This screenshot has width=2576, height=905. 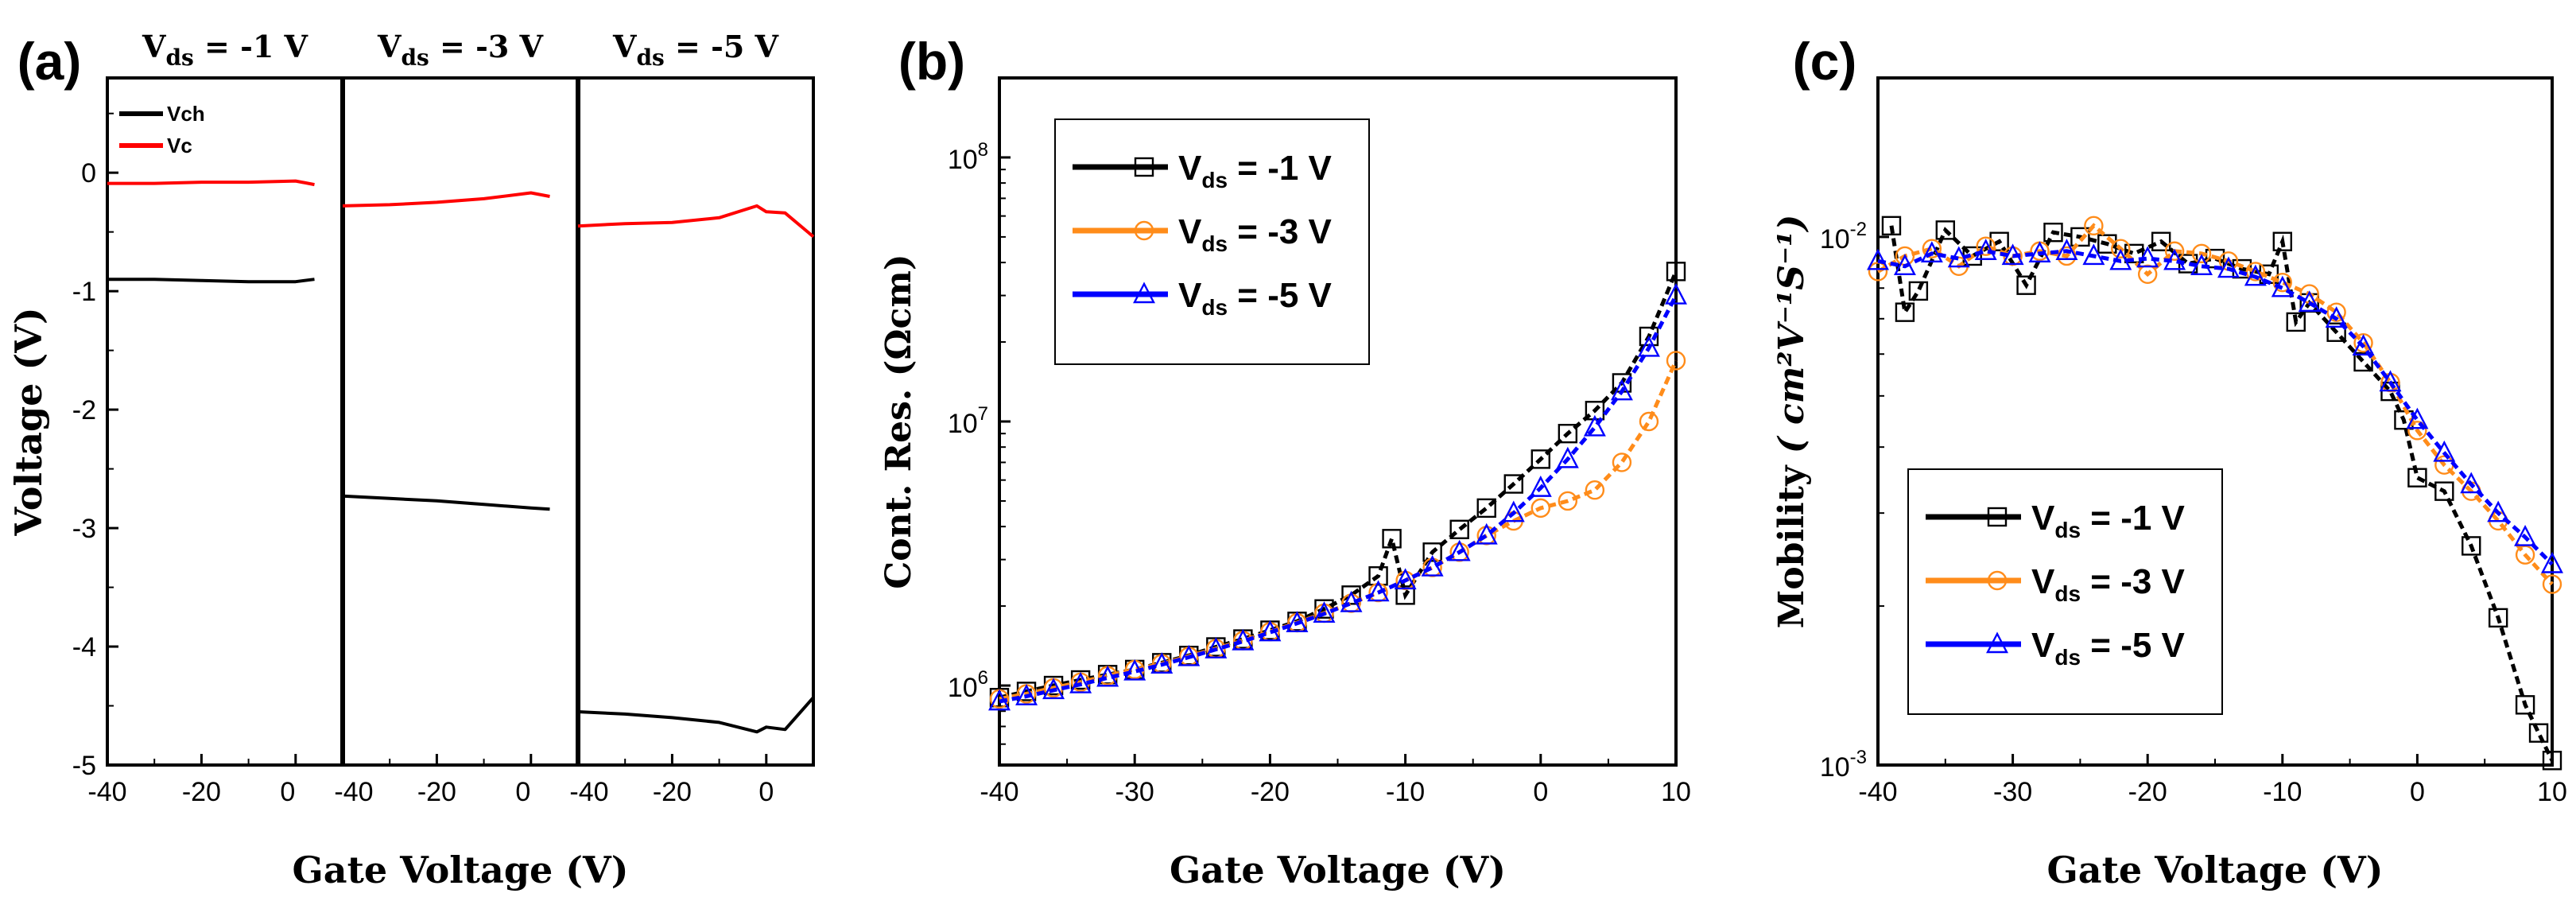 I want to click on legend-label: Vc, so click(x=180, y=145).